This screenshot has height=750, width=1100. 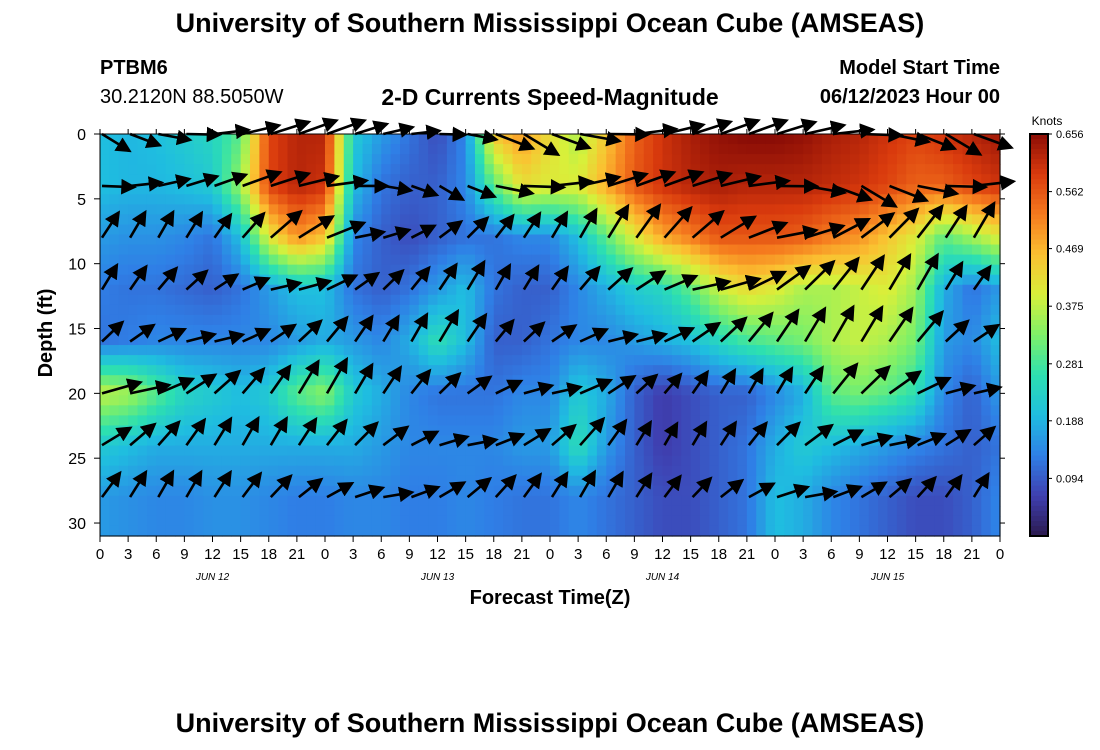 I want to click on day-label: JUN 14, so click(x=662, y=577).